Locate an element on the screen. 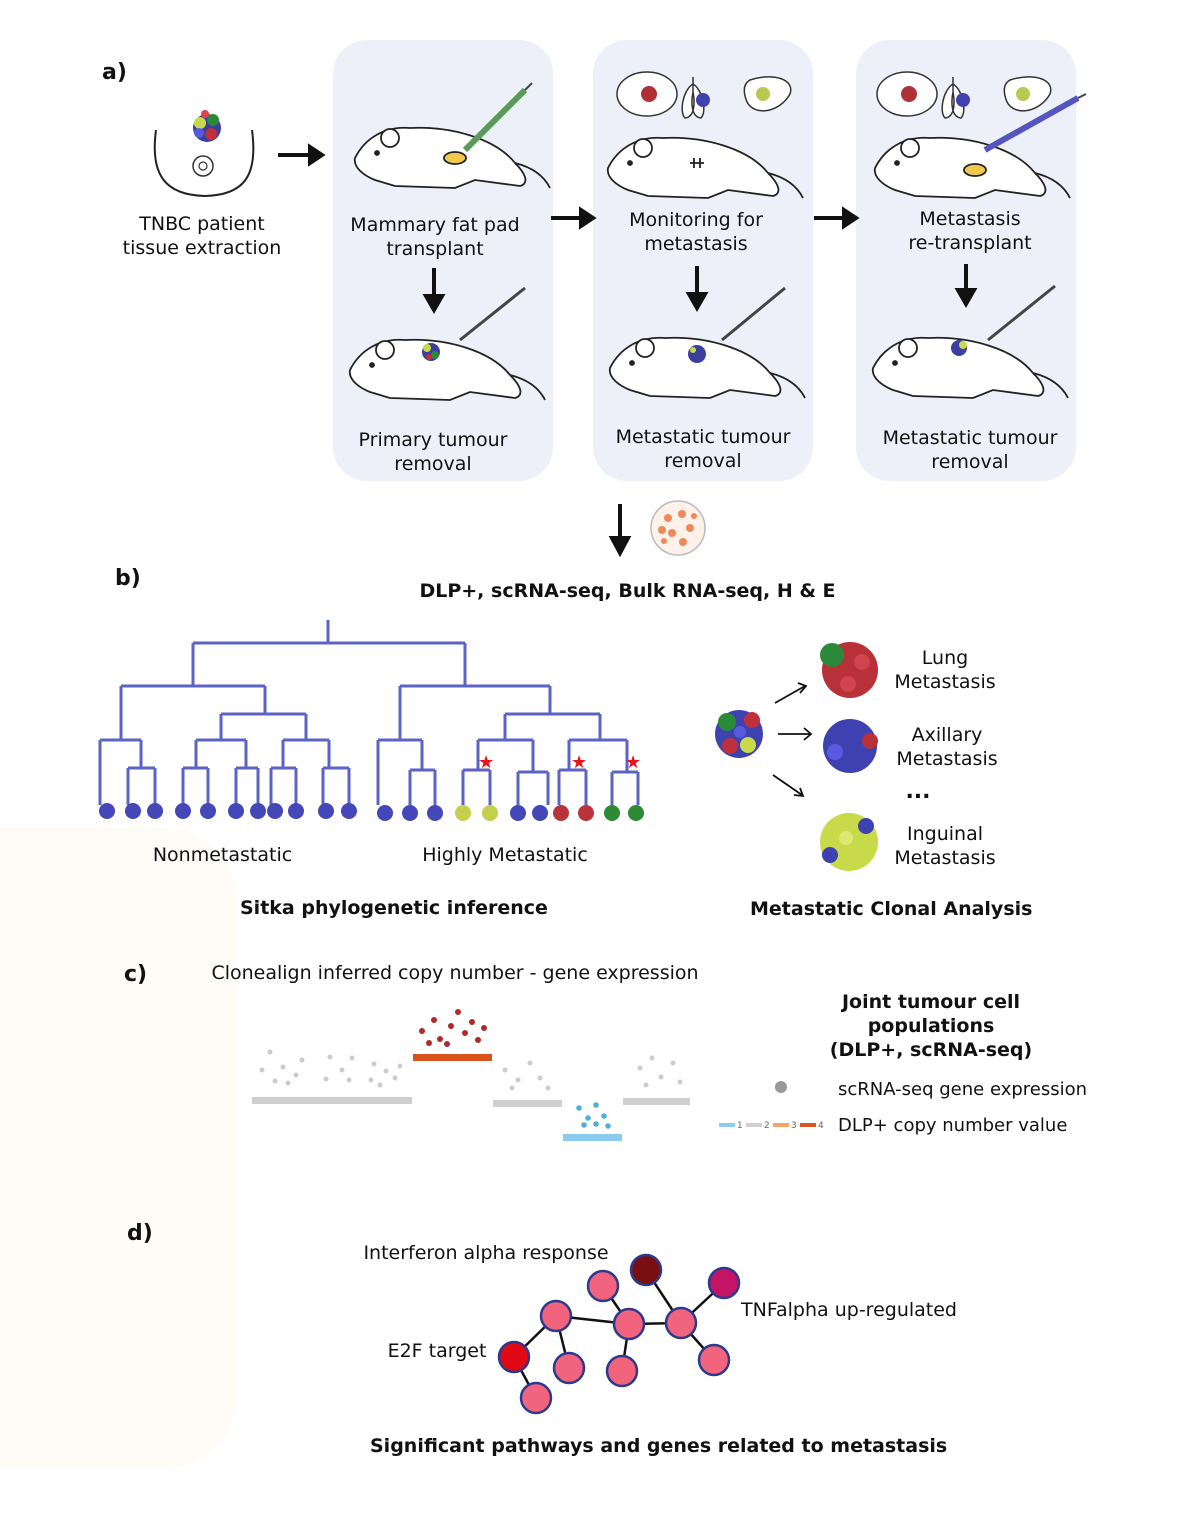  axillary-metastasis-clone is located at coordinates (850, 746).